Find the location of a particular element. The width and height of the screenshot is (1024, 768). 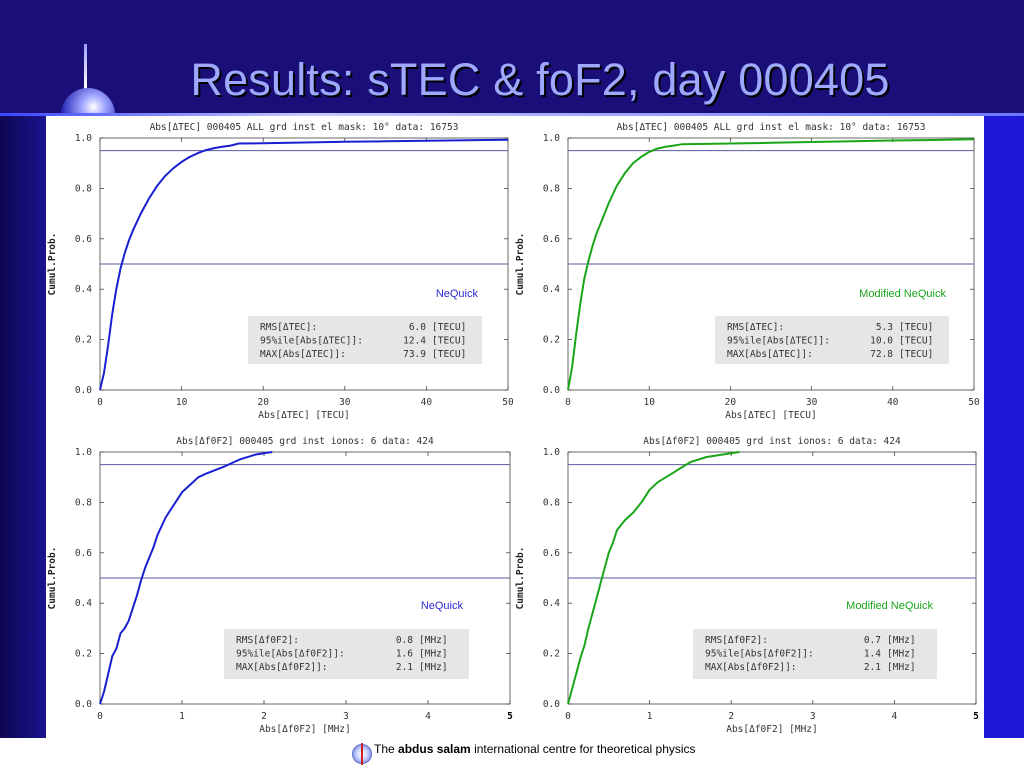

decor-horizontal-line is located at coordinates (512, 114).